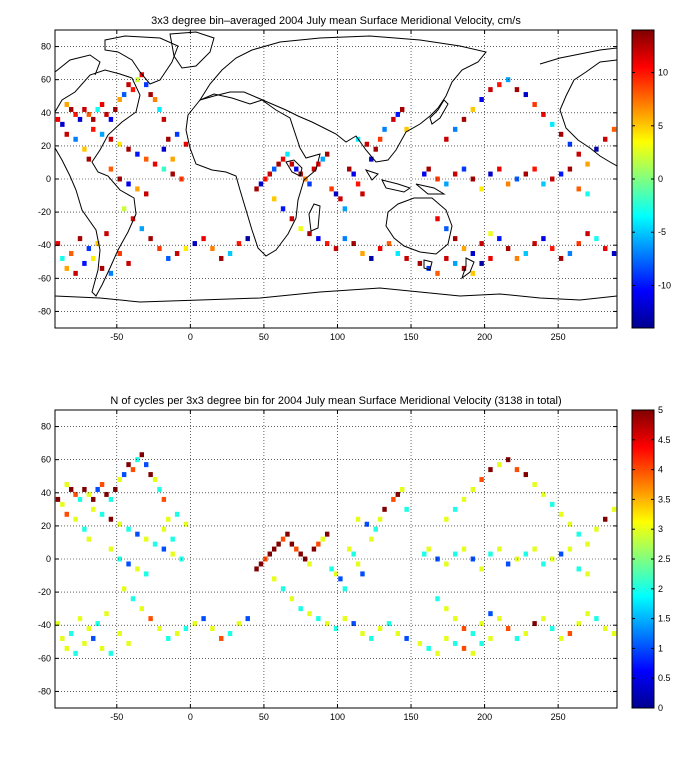 The image size is (696, 760). What do you see at coordinates (48, 559) in the screenshot?
I see `y-tick-label: 0` at bounding box center [48, 559].